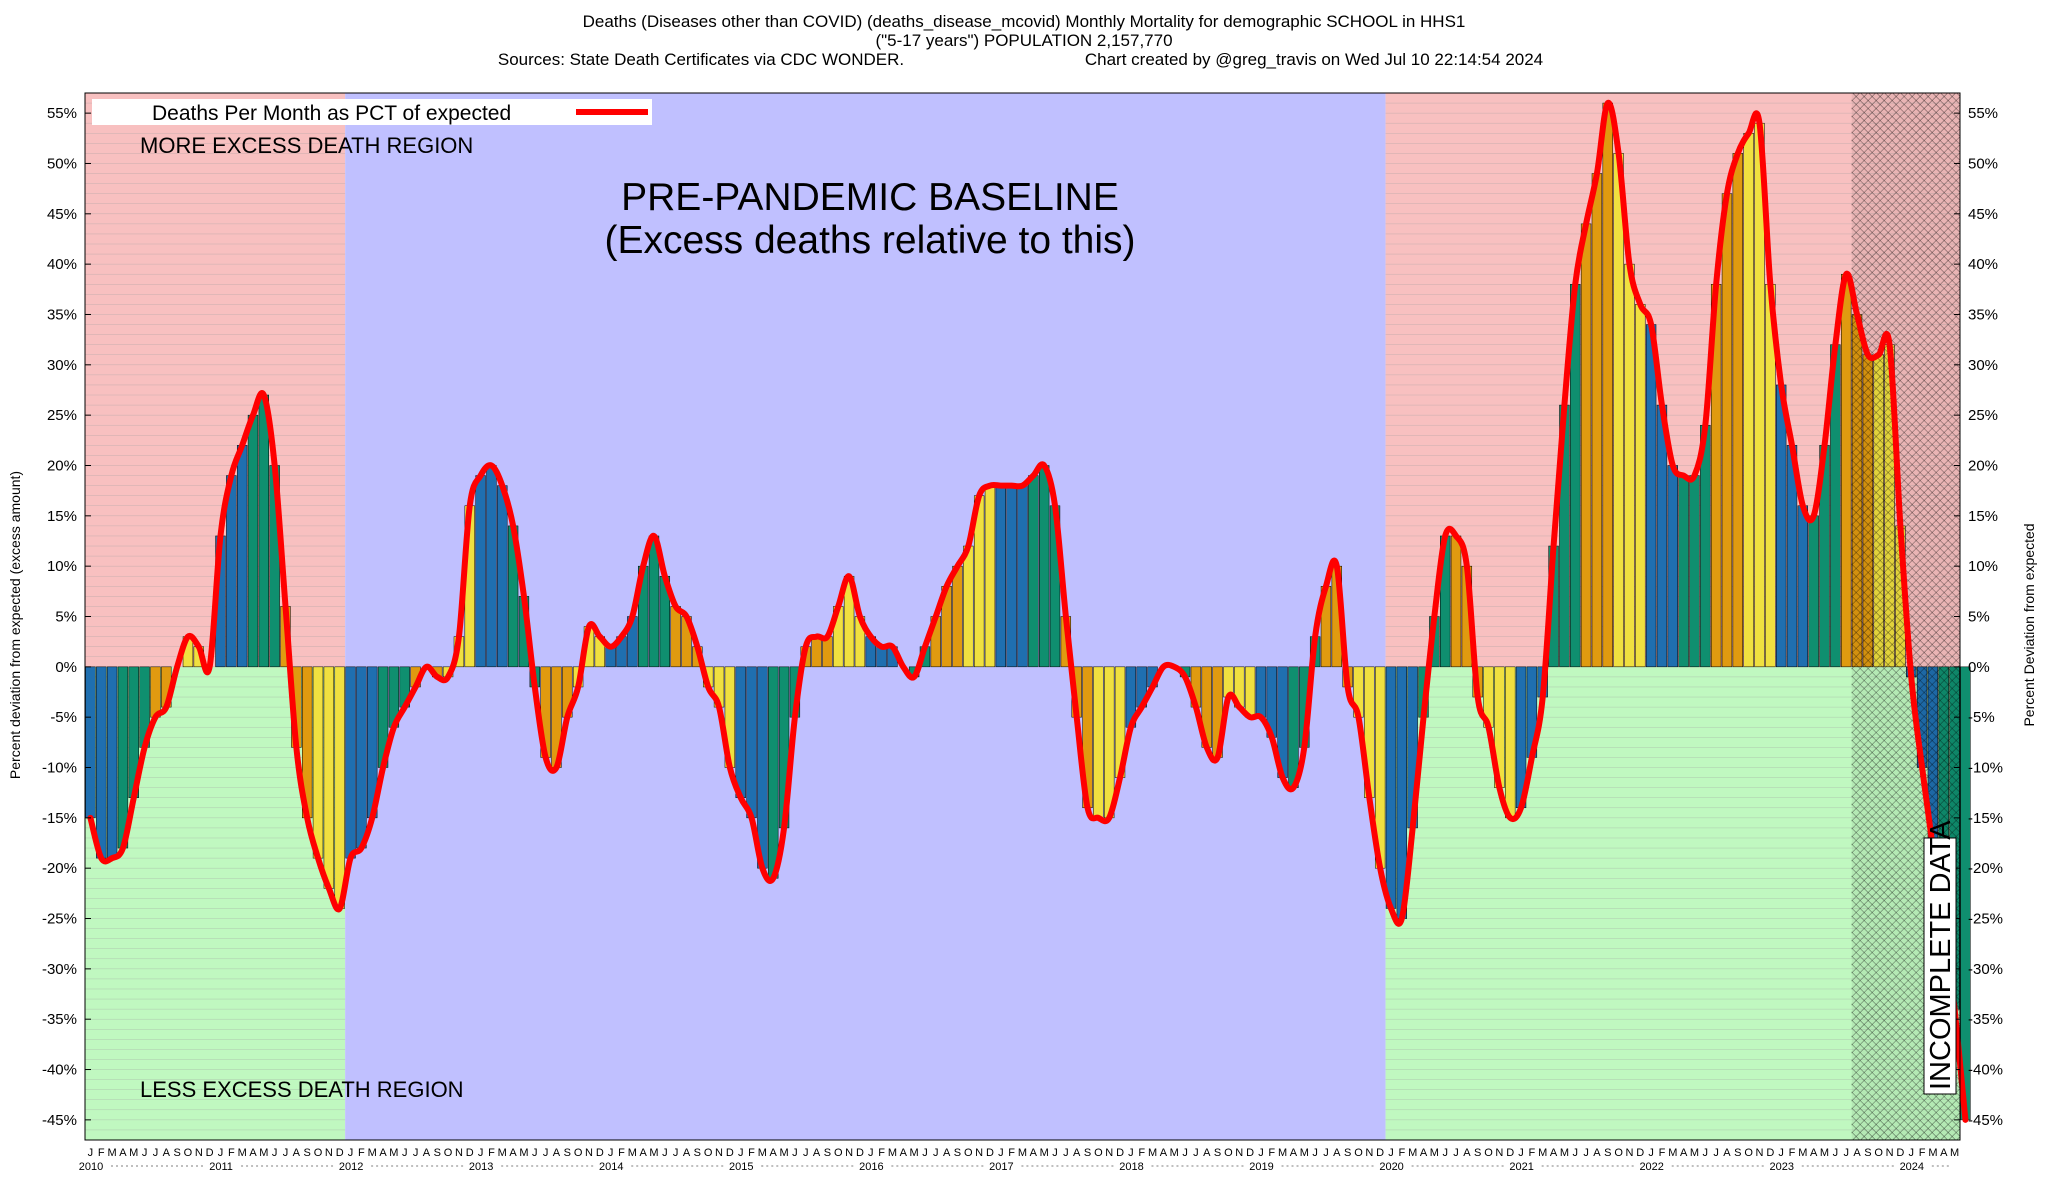  I want to click on legend-label: Deaths Per Month as PCT of expected, so click(331, 113).